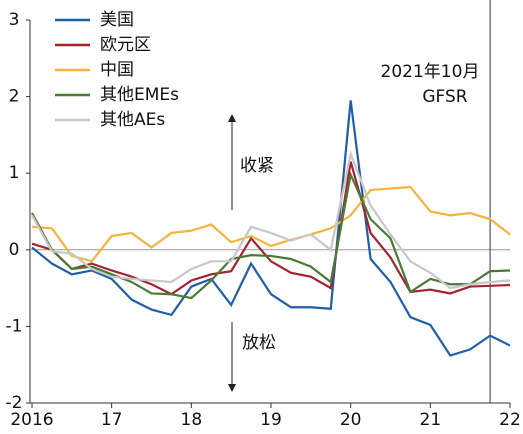 This screenshot has height=434, width=523. I want to click on up-label: 收紧, so click(257, 166).